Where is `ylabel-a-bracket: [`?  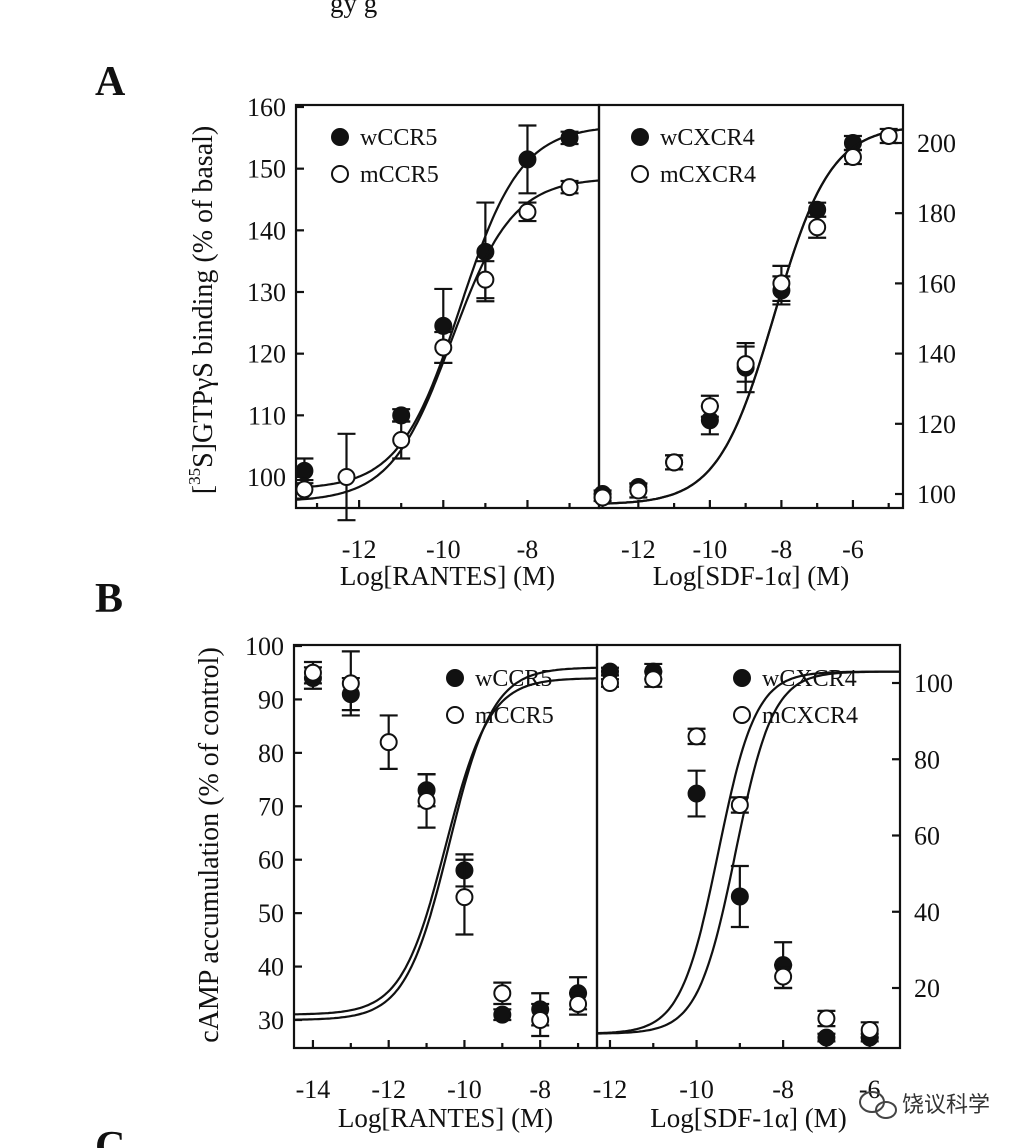
ylabel-a-bracket: [ is located at coordinates (203, 489).